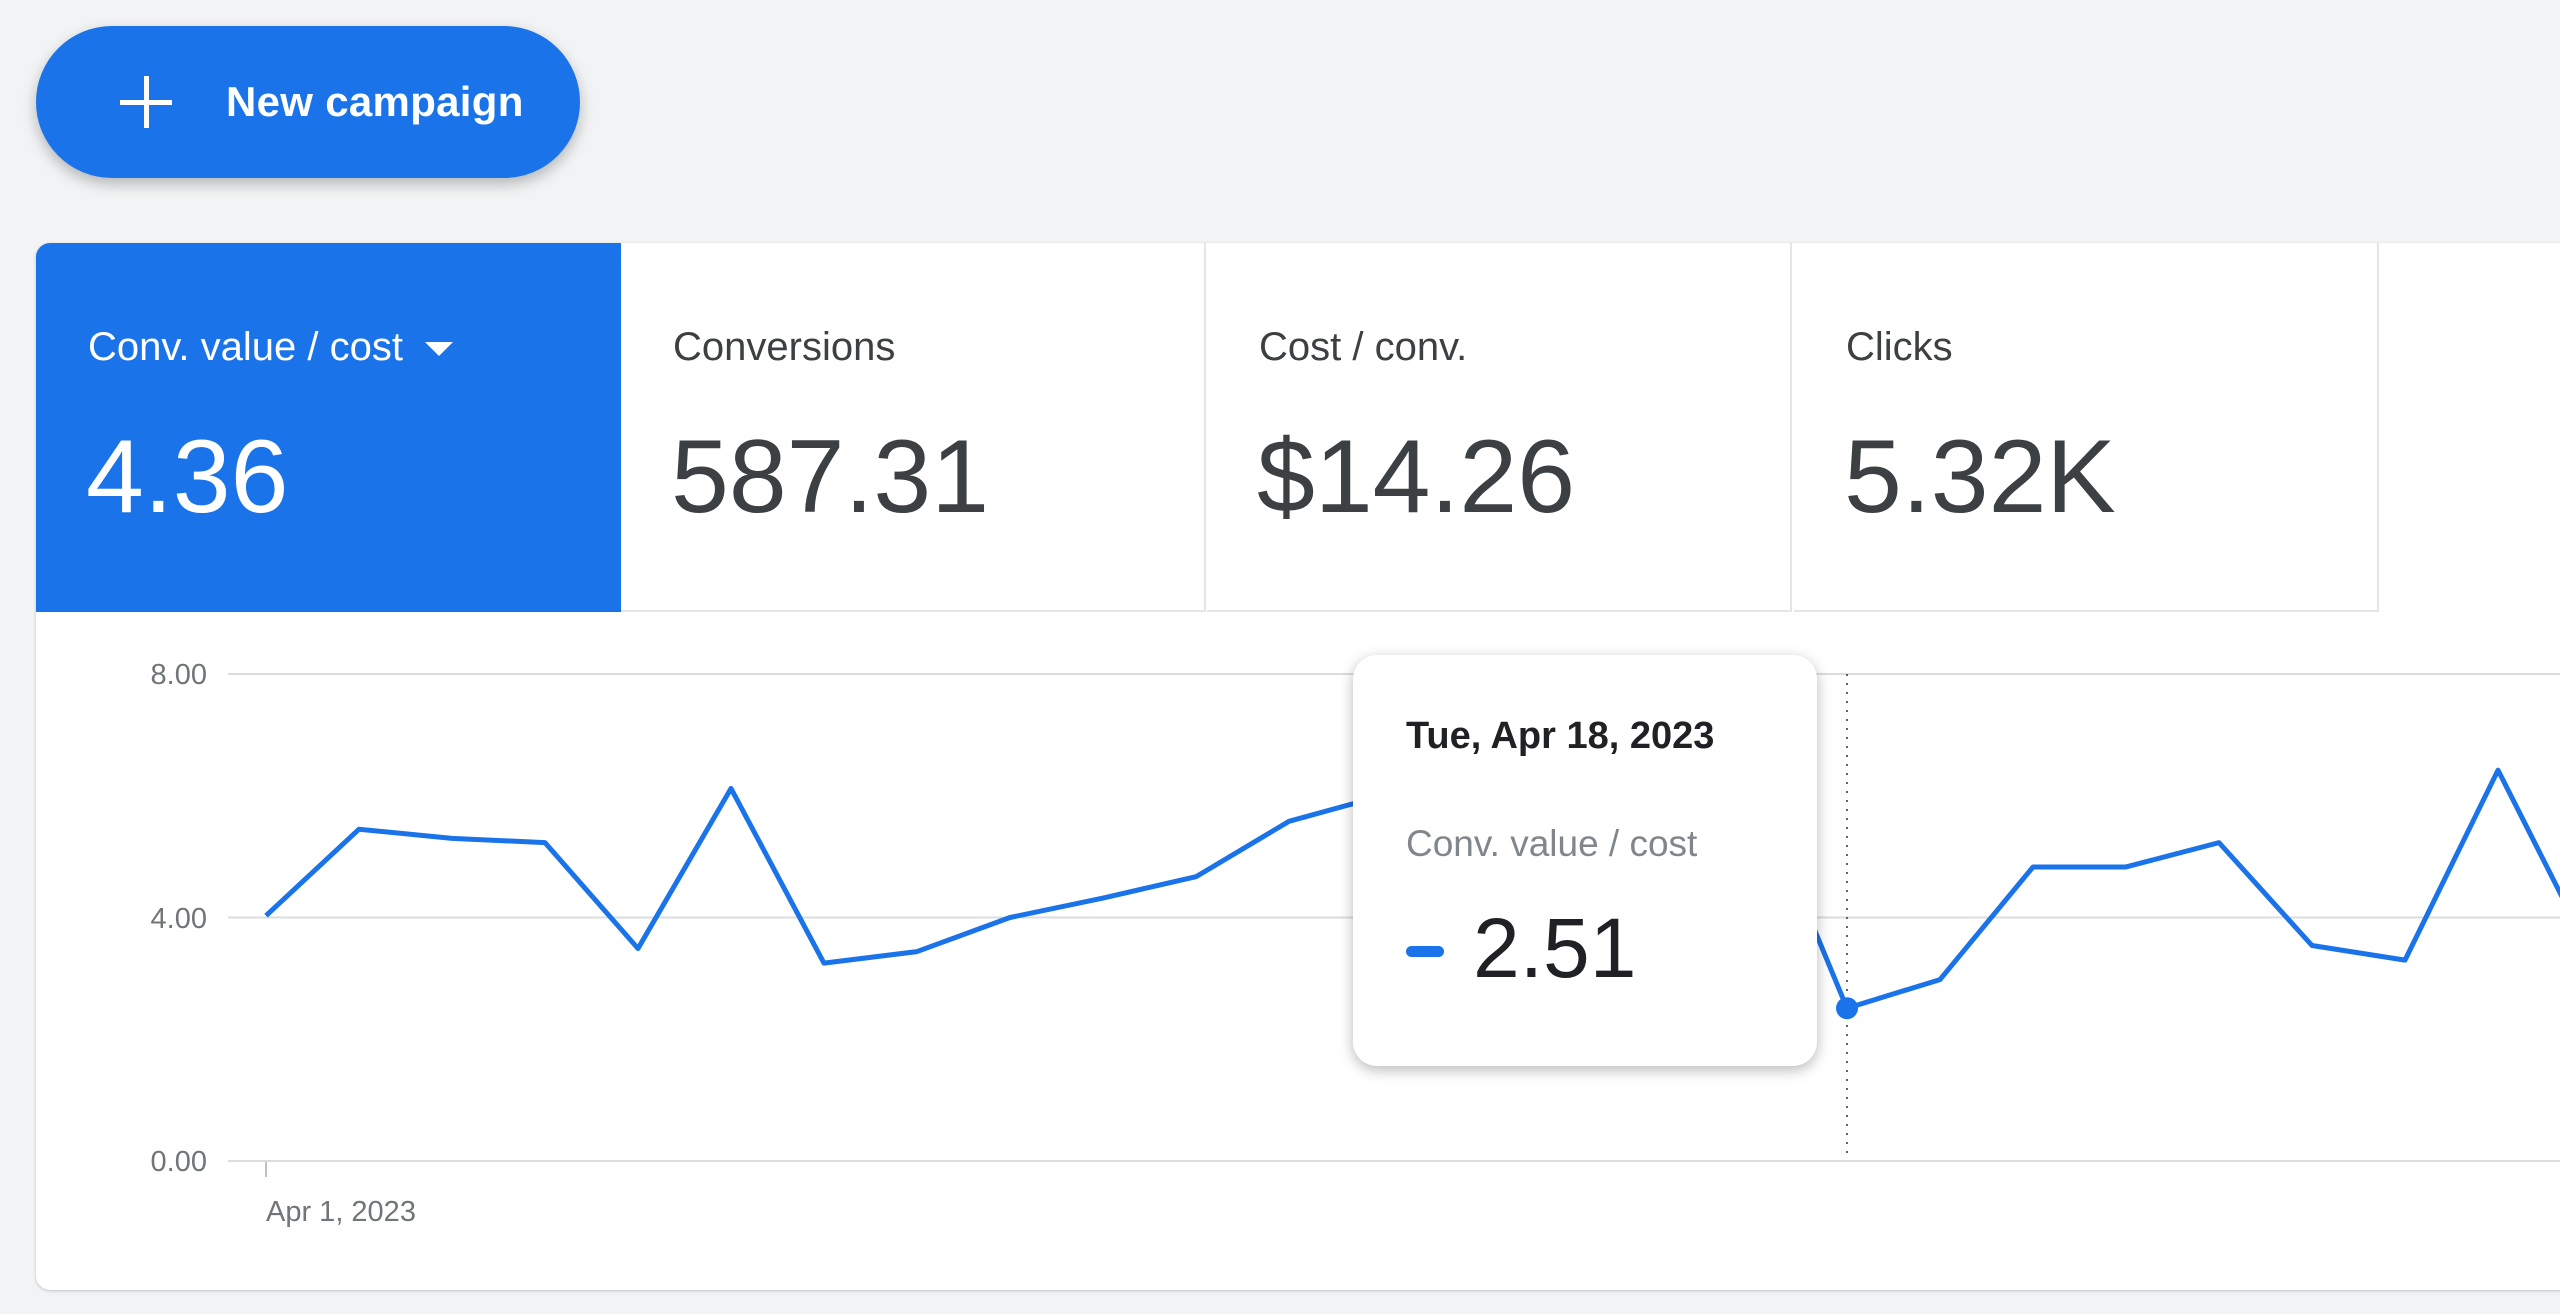 This screenshot has width=2560, height=1314. I want to click on data-point, so click(1847, 1008).